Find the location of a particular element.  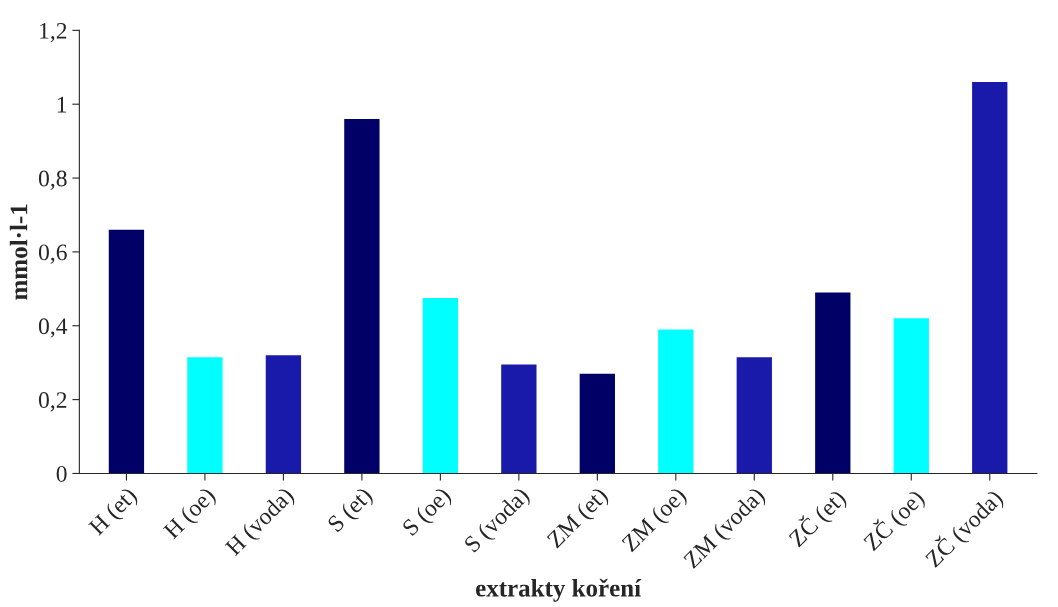

y-tick-label: 0,6 is located at coordinates (52, 254).